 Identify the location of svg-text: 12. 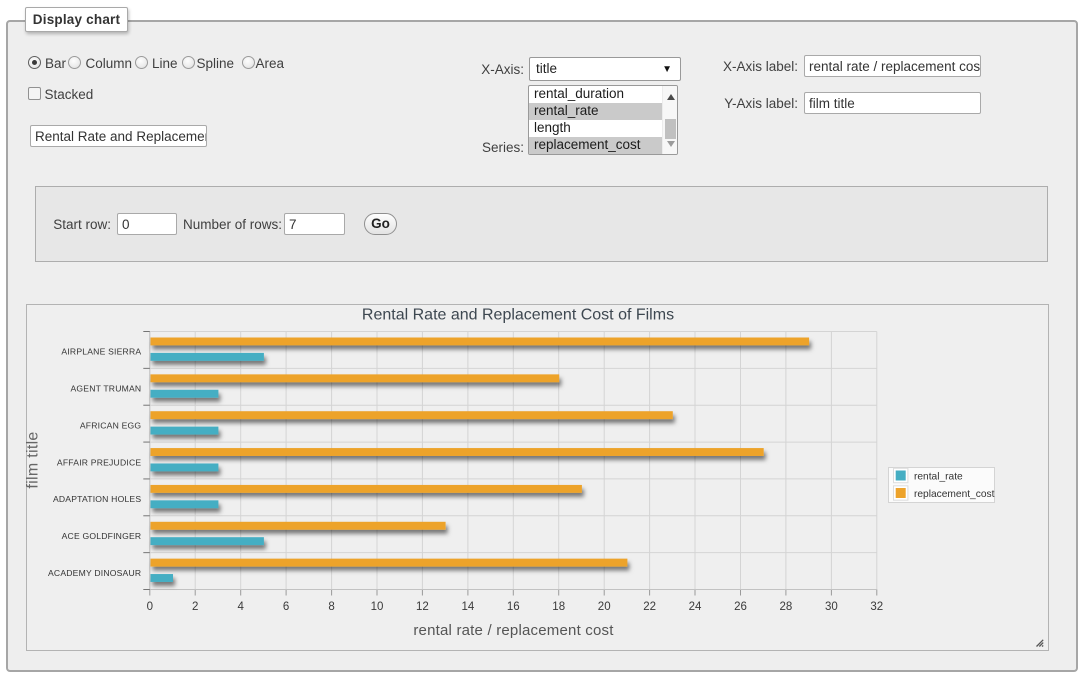
(422, 607).